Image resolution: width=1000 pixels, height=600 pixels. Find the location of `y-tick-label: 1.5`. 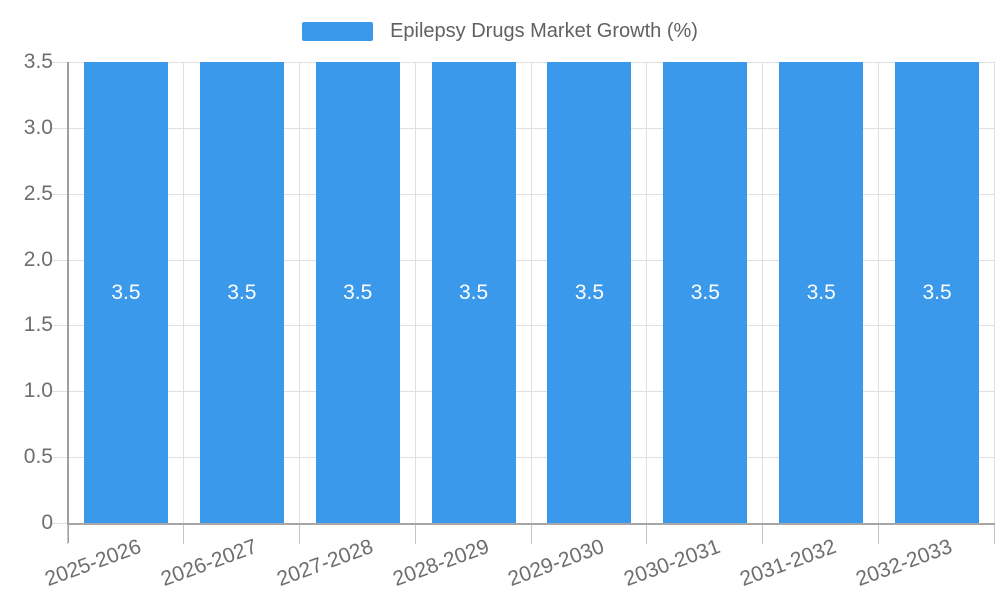

y-tick-label: 1.5 is located at coordinates (38, 325).